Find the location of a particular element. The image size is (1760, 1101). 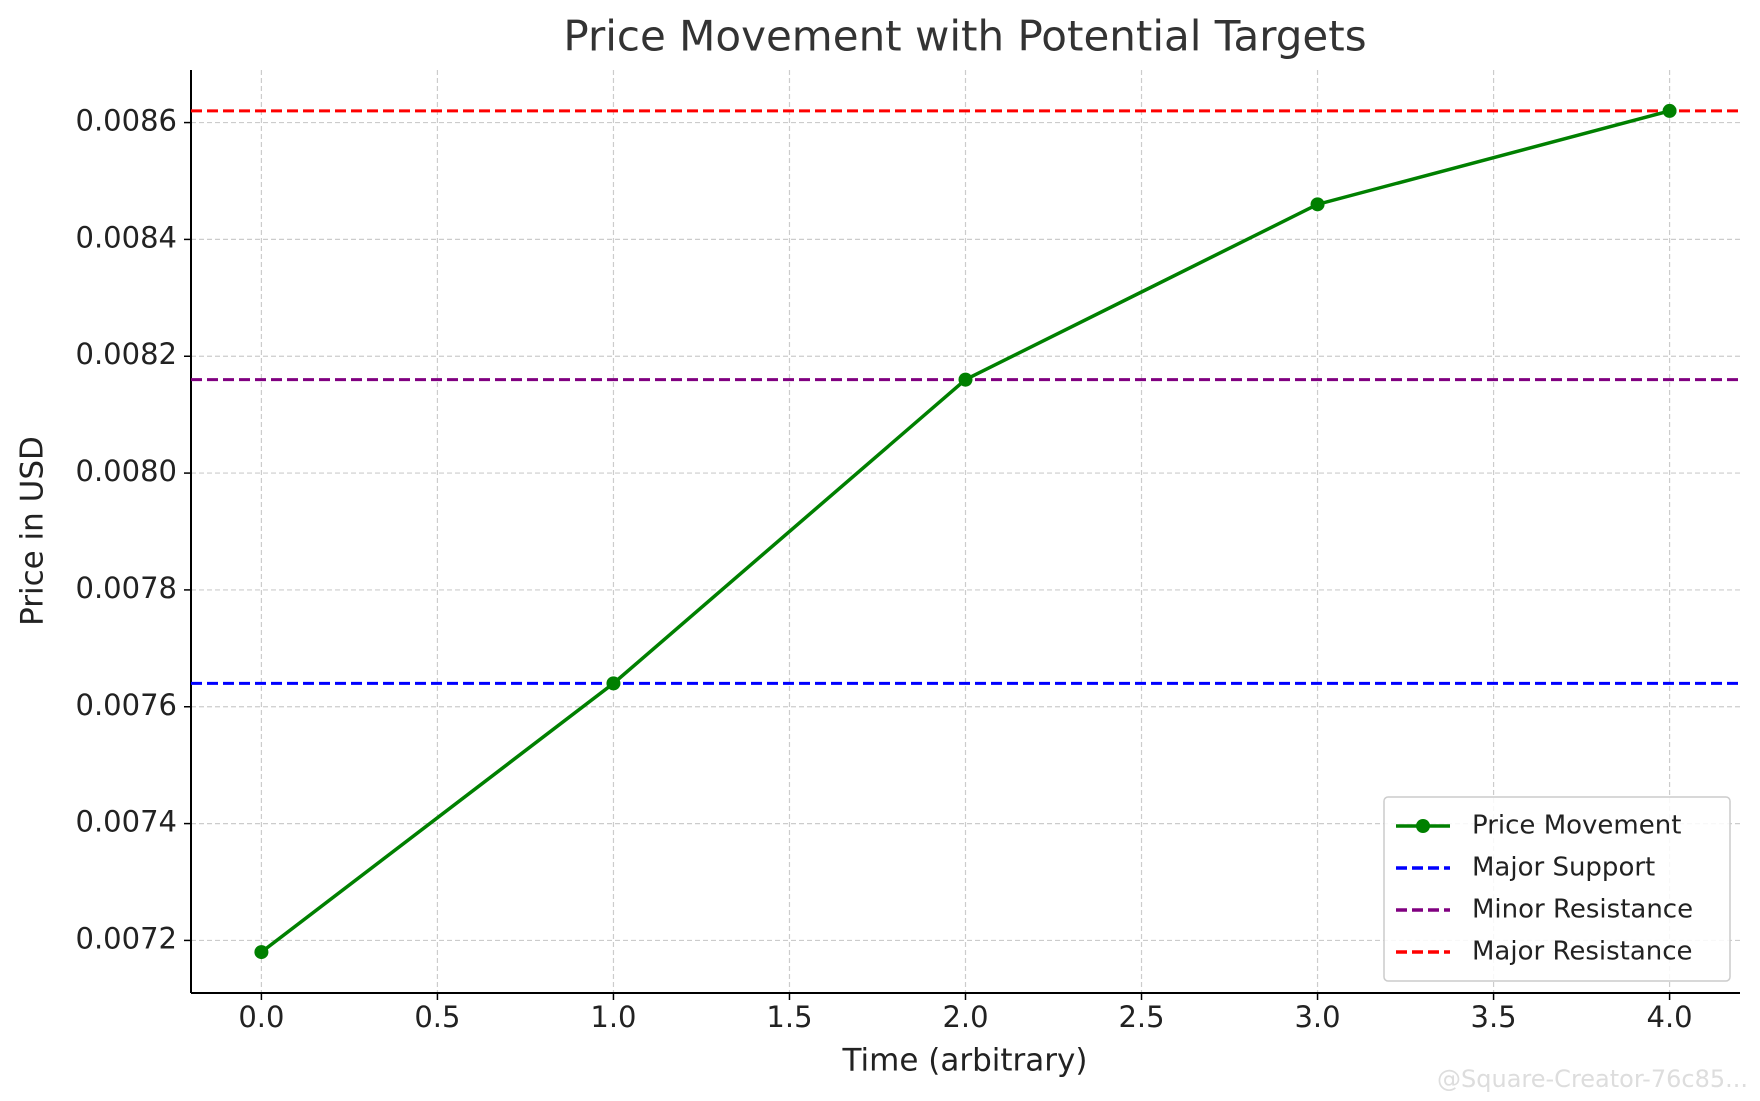

x-tick-label: 2.0 is located at coordinates (965, 1017).